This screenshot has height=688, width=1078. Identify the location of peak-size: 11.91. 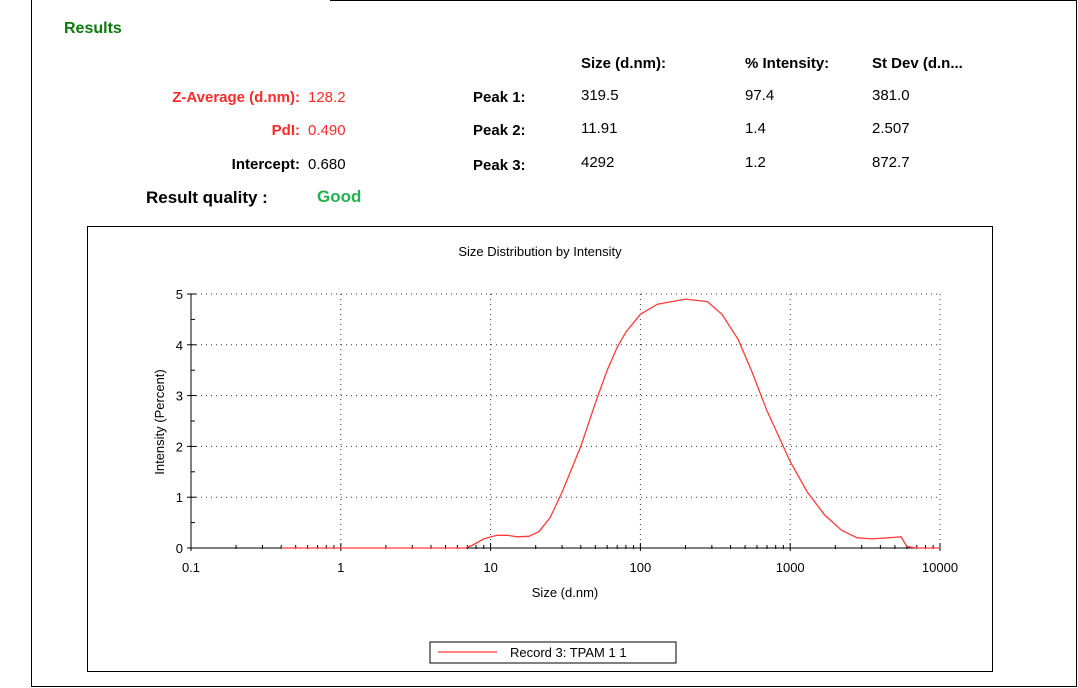
(599, 128).